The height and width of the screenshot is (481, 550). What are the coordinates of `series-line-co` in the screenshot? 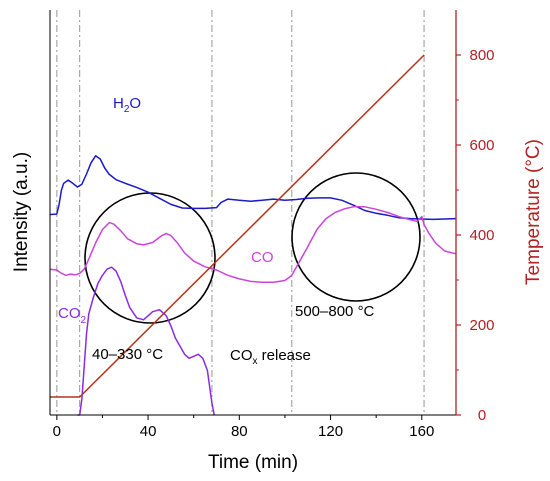 It's located at (253, 244).